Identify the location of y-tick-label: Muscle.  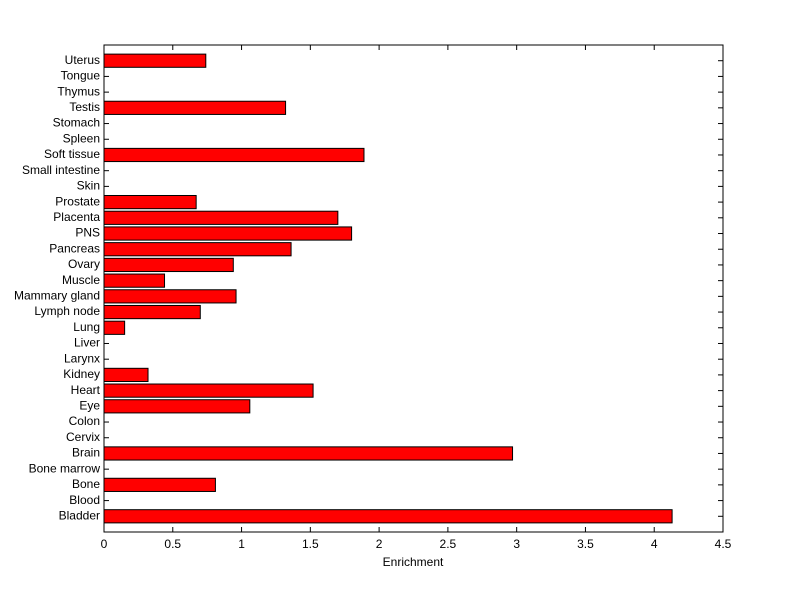
(81, 280).